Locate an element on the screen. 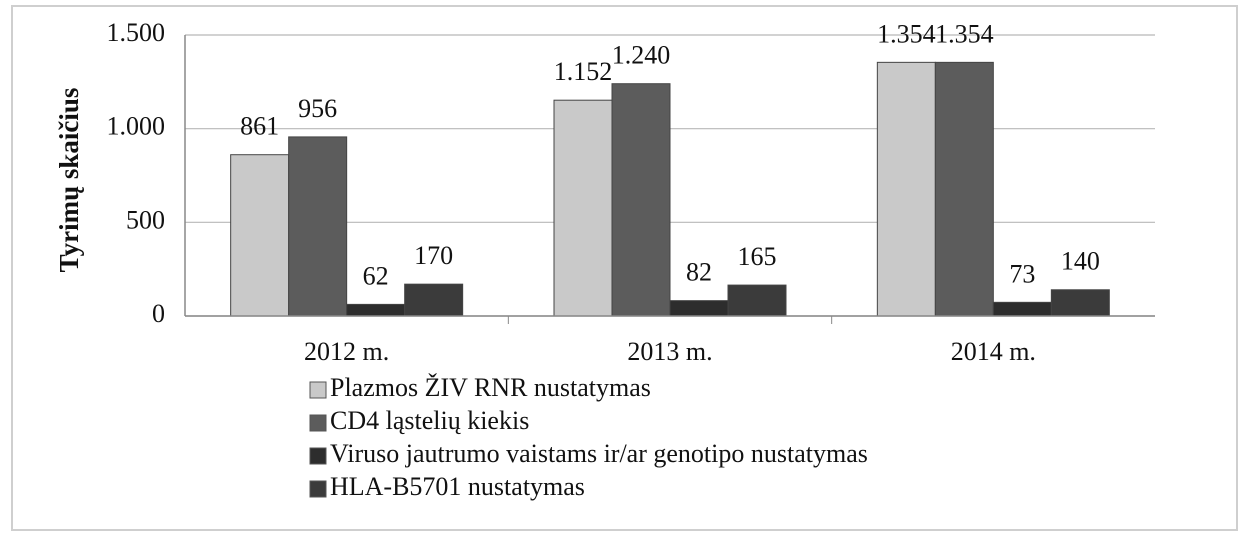  x-tick-label: 2012 m. is located at coordinates (346, 351).